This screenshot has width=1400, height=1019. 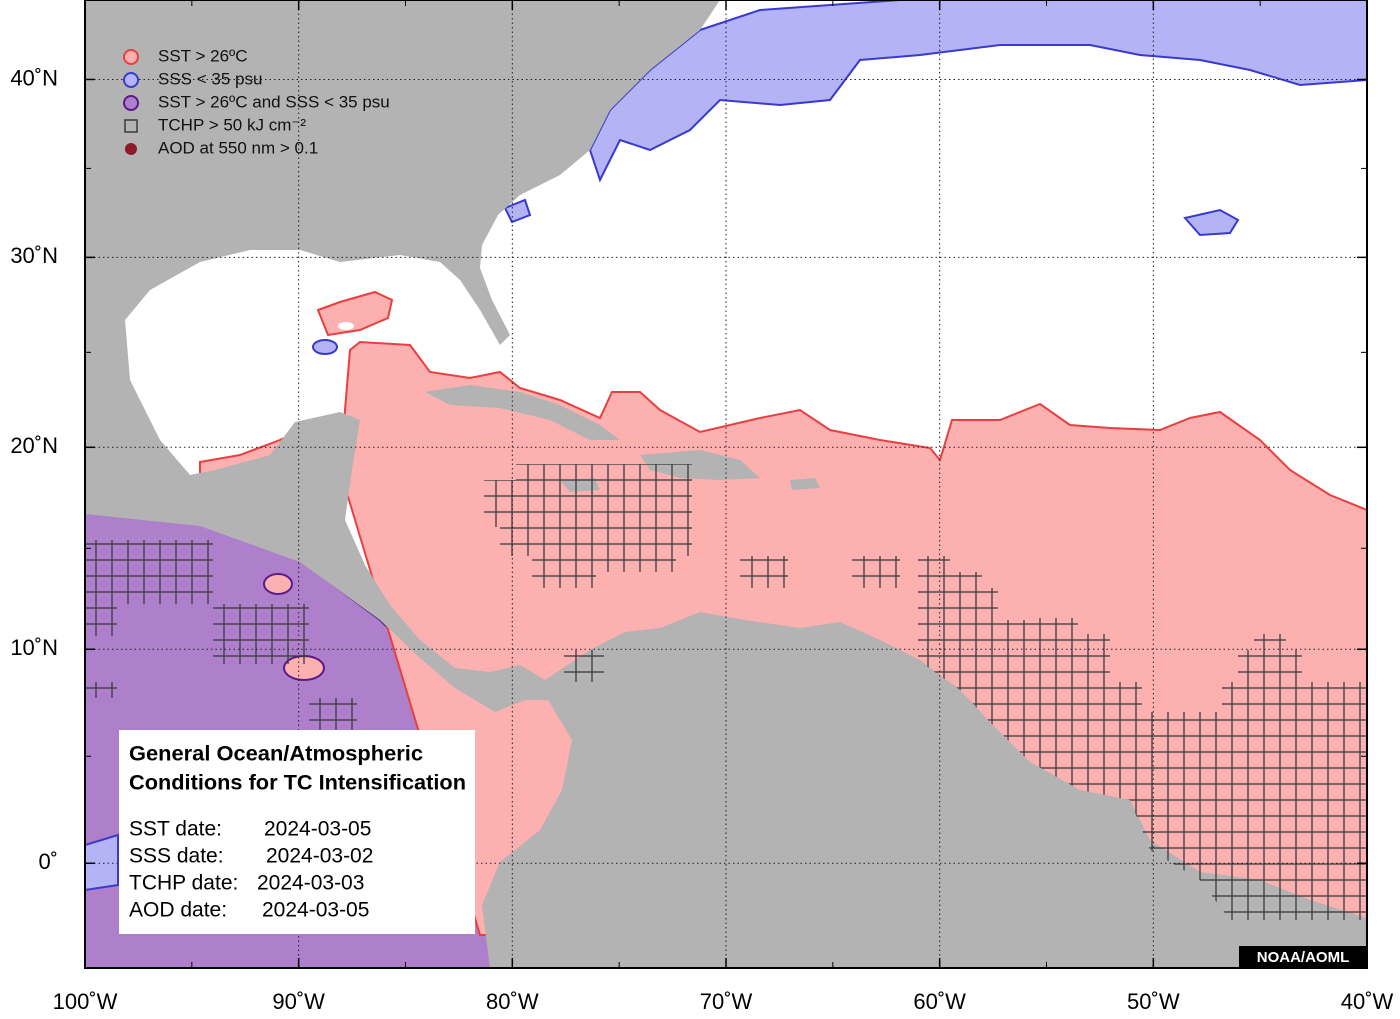 I want to click on credit: NOAA/AOML, so click(x=1303, y=957).